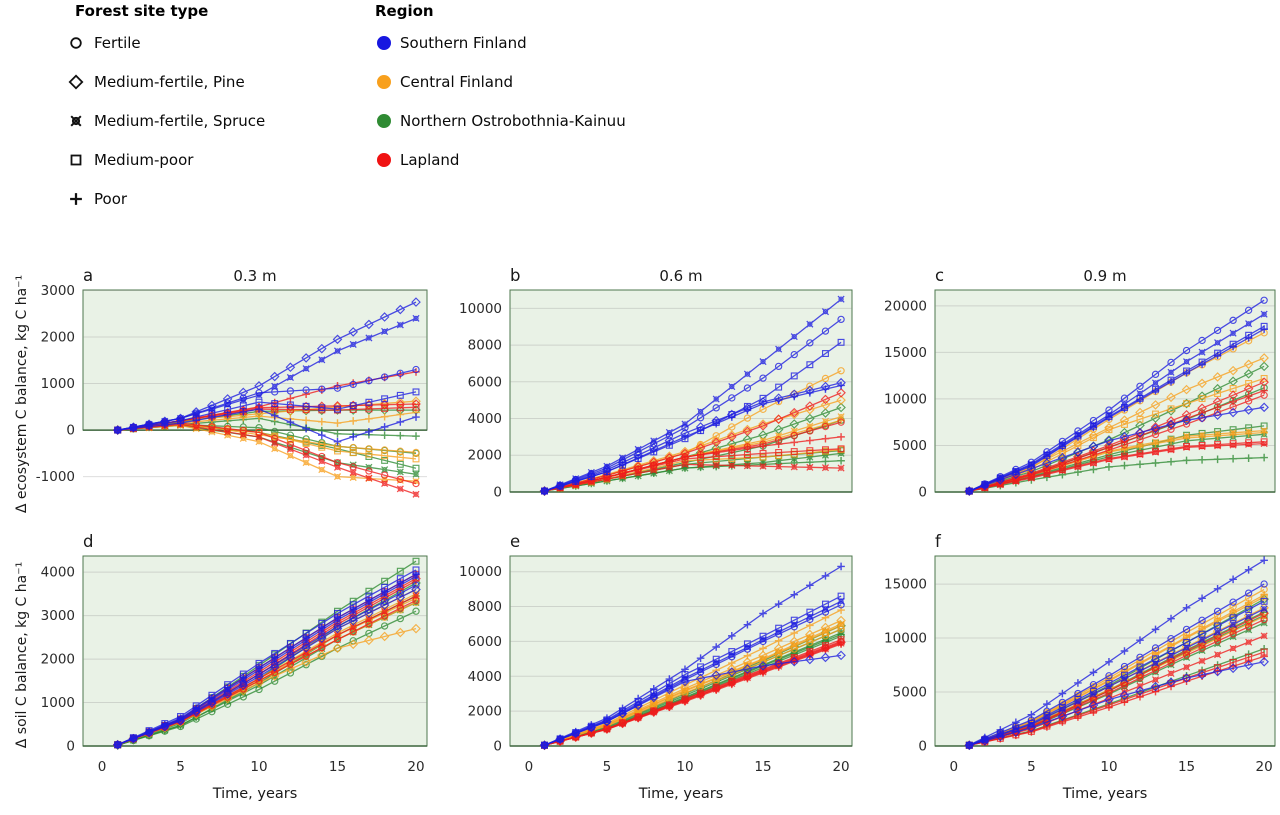 Image resolution: width=1280 pixels, height=815 pixels. What do you see at coordinates (223, 397) in the screenshot?
I see `panel-a-chart: -1000 0 1000 2000 3000 a 0.3 m` at bounding box center [223, 397].